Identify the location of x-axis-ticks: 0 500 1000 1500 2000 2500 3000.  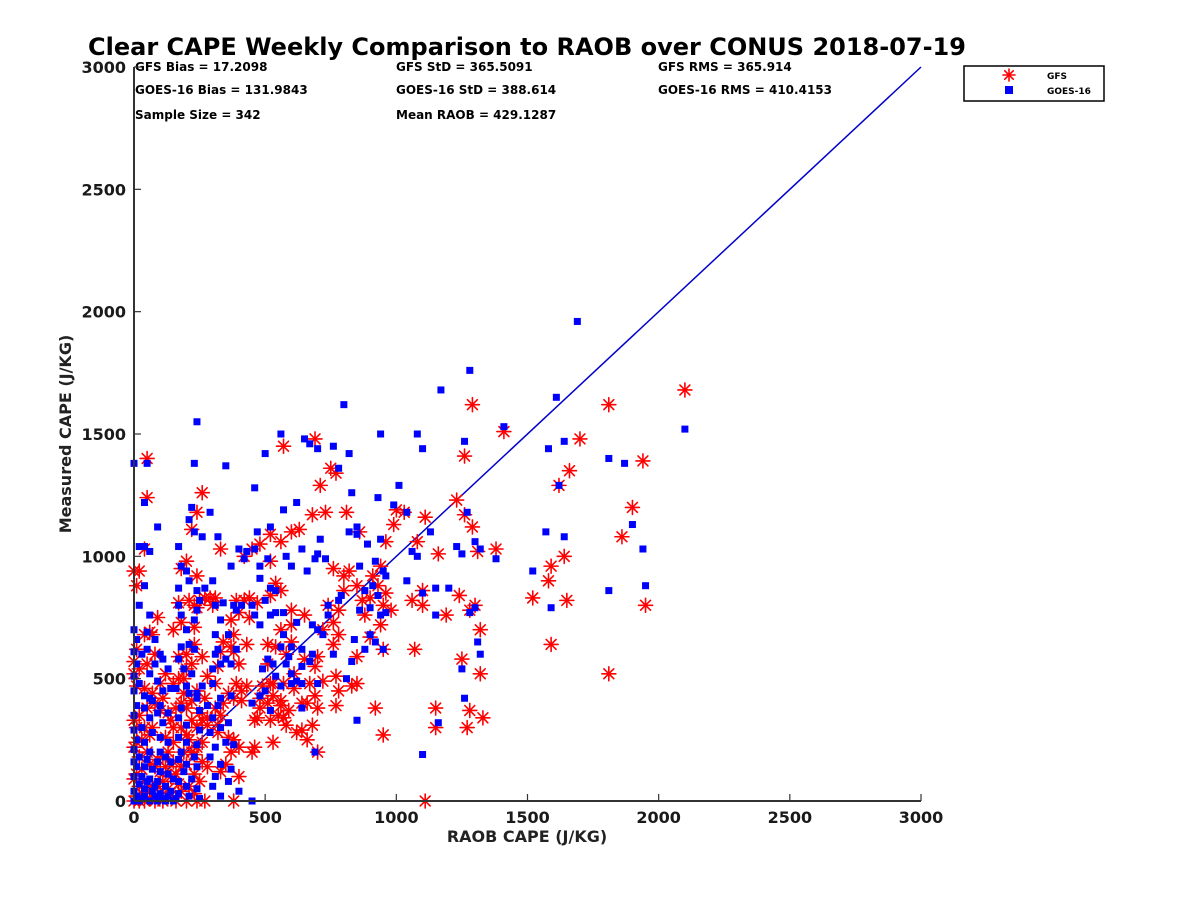
(535, 810).